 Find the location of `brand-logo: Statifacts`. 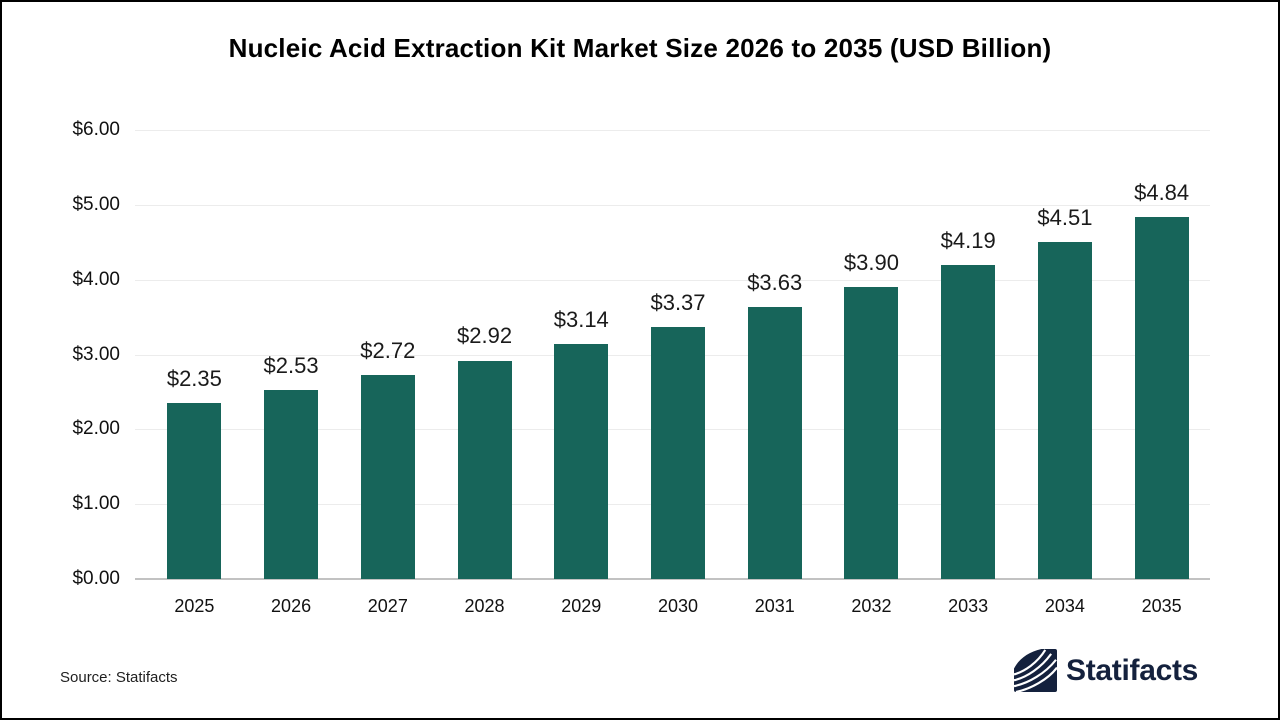

brand-logo: Statifacts is located at coordinates (1106, 671).